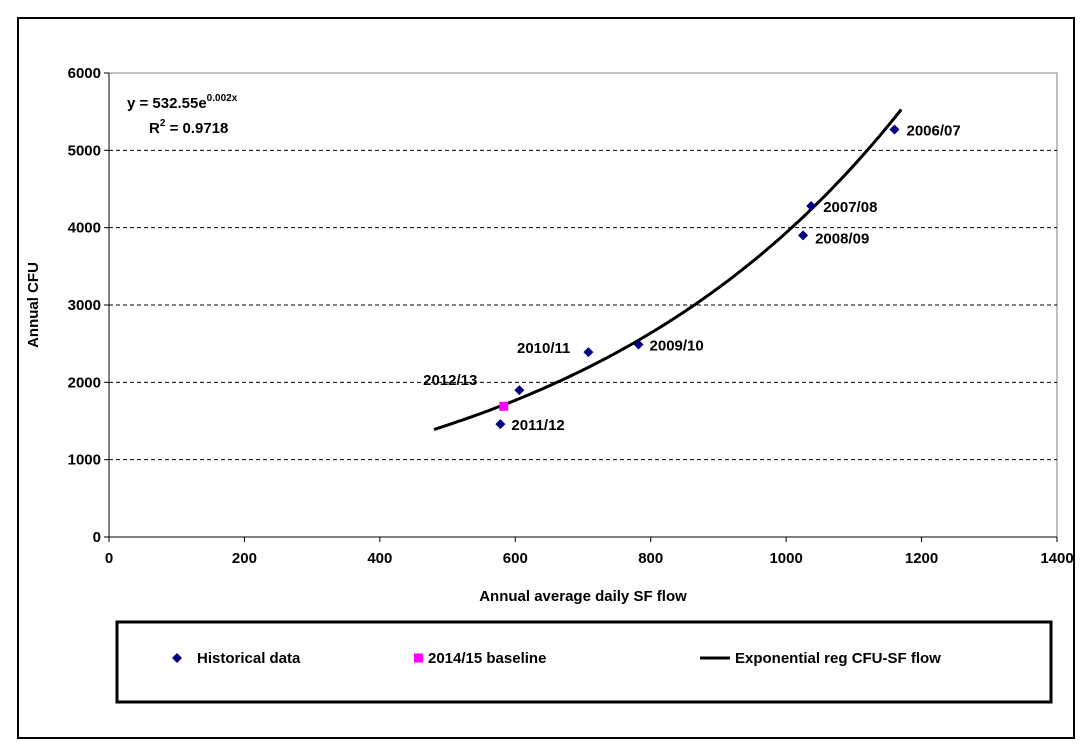 The width and height of the screenshot is (1092, 756). Describe the element at coordinates (785, 558) in the screenshot. I see `x-tick-label: 1000` at that location.